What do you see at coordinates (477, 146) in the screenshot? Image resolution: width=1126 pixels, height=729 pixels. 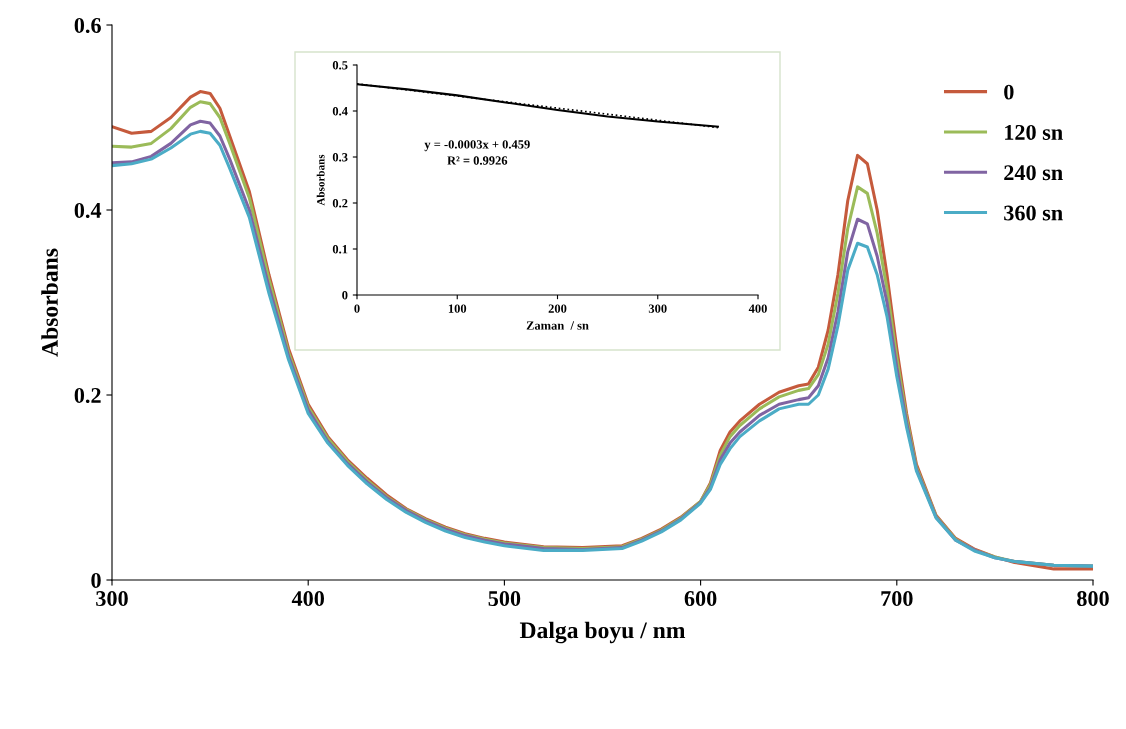 I see `annotation: y = -0.0003x + 0.459` at bounding box center [477, 146].